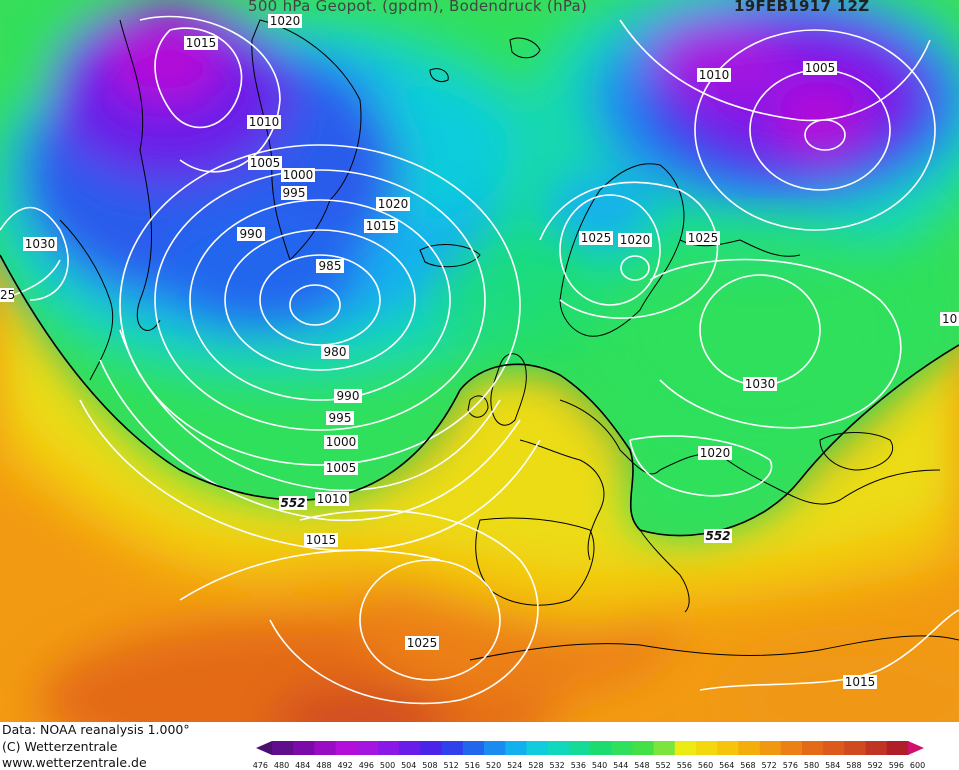 The height and width of the screenshot is (770, 959). Describe the element at coordinates (705, 765) in the screenshot. I see `scale-label: 560` at that location.